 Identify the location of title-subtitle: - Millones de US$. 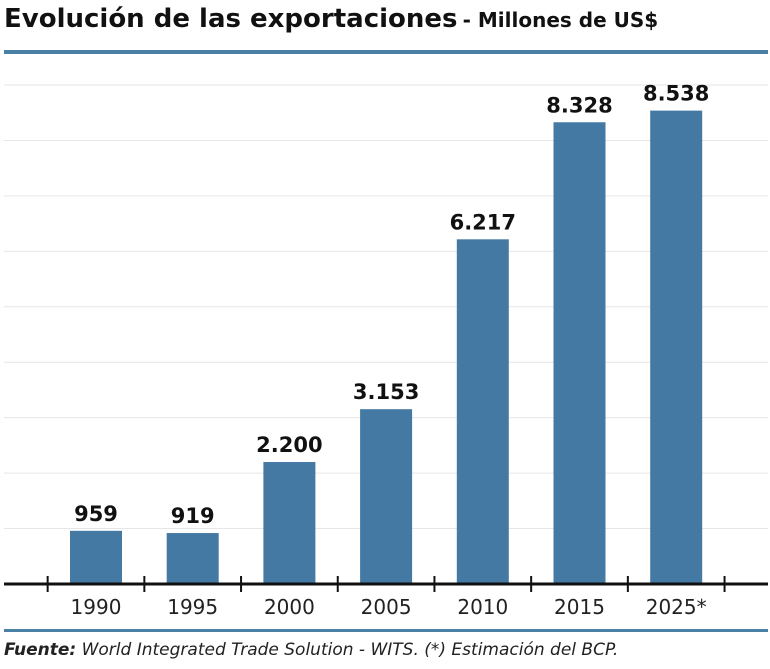
(560, 20).